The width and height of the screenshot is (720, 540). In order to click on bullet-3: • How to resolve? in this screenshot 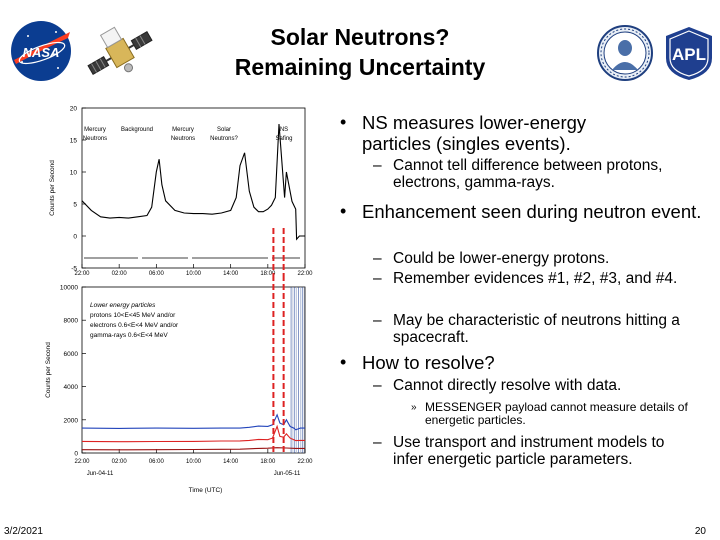, I will do `click(417, 362)`.